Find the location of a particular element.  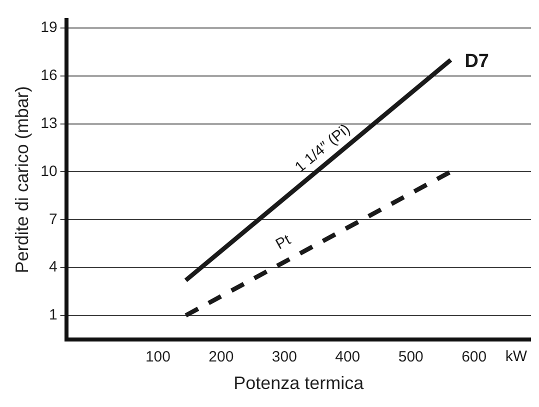

y-tick-label: 4 is located at coordinates (53, 267).